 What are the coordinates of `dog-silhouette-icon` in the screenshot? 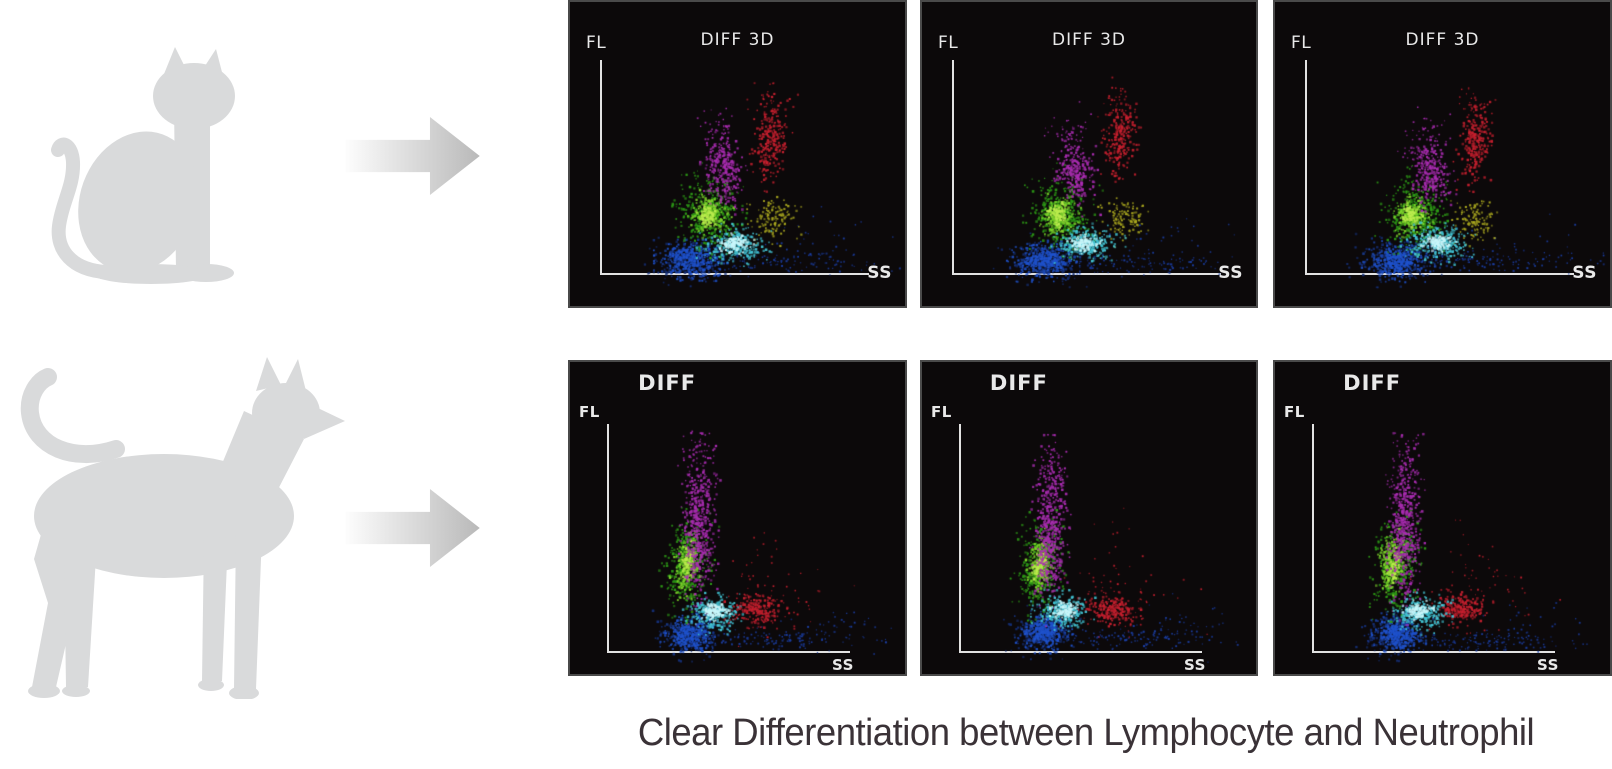 It's located at (182, 528).